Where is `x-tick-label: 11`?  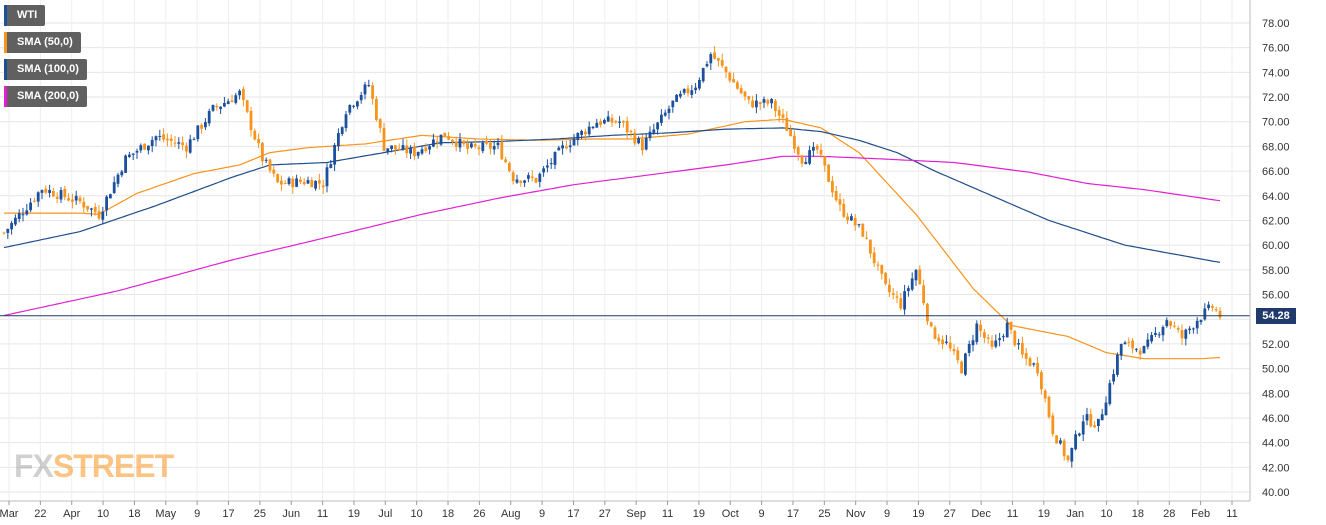 x-tick-label: 11 is located at coordinates (1231, 514).